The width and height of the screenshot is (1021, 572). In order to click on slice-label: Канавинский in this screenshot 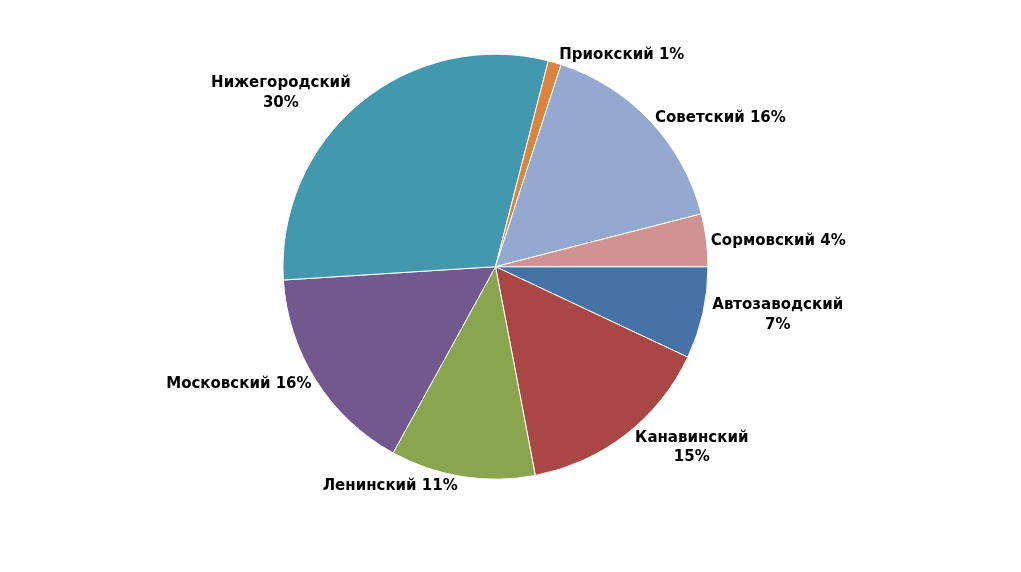, I will do `click(692, 436)`.